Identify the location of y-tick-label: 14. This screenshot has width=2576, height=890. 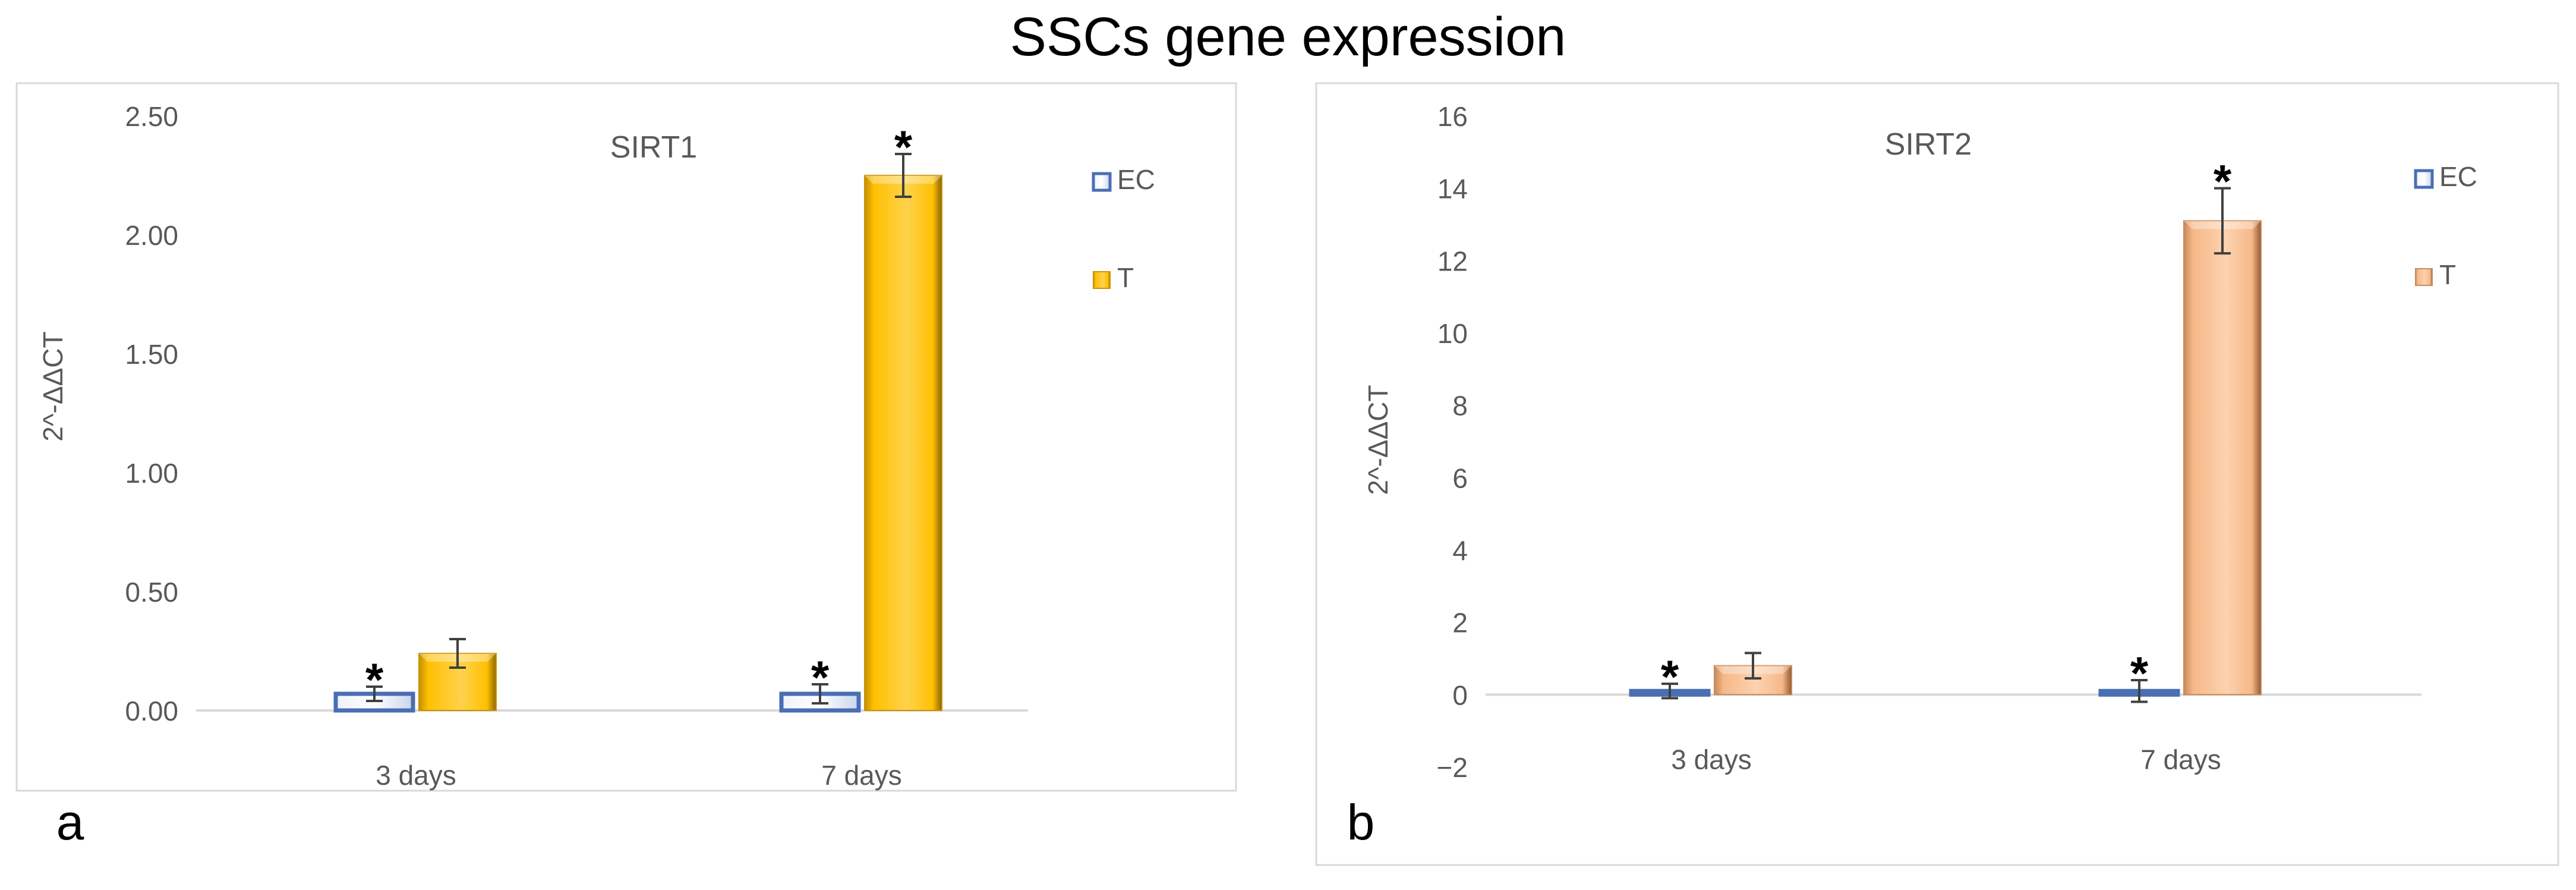
(1453, 189).